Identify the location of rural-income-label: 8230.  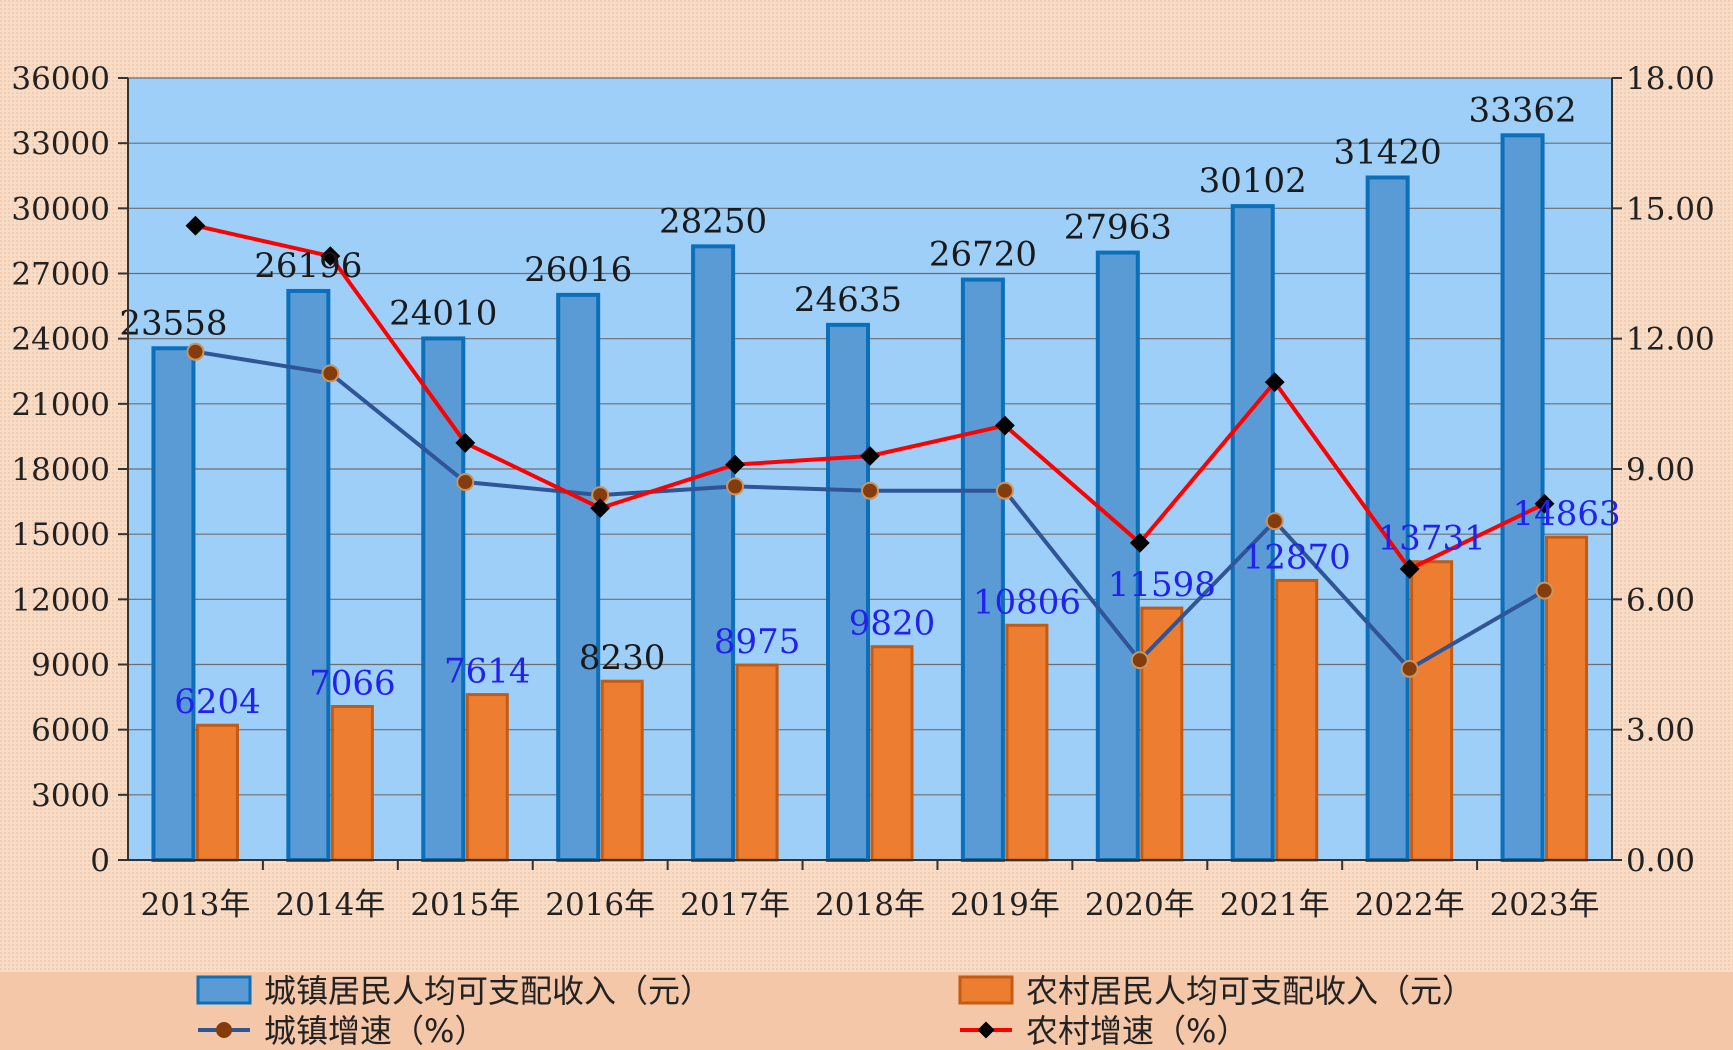
(622, 658).